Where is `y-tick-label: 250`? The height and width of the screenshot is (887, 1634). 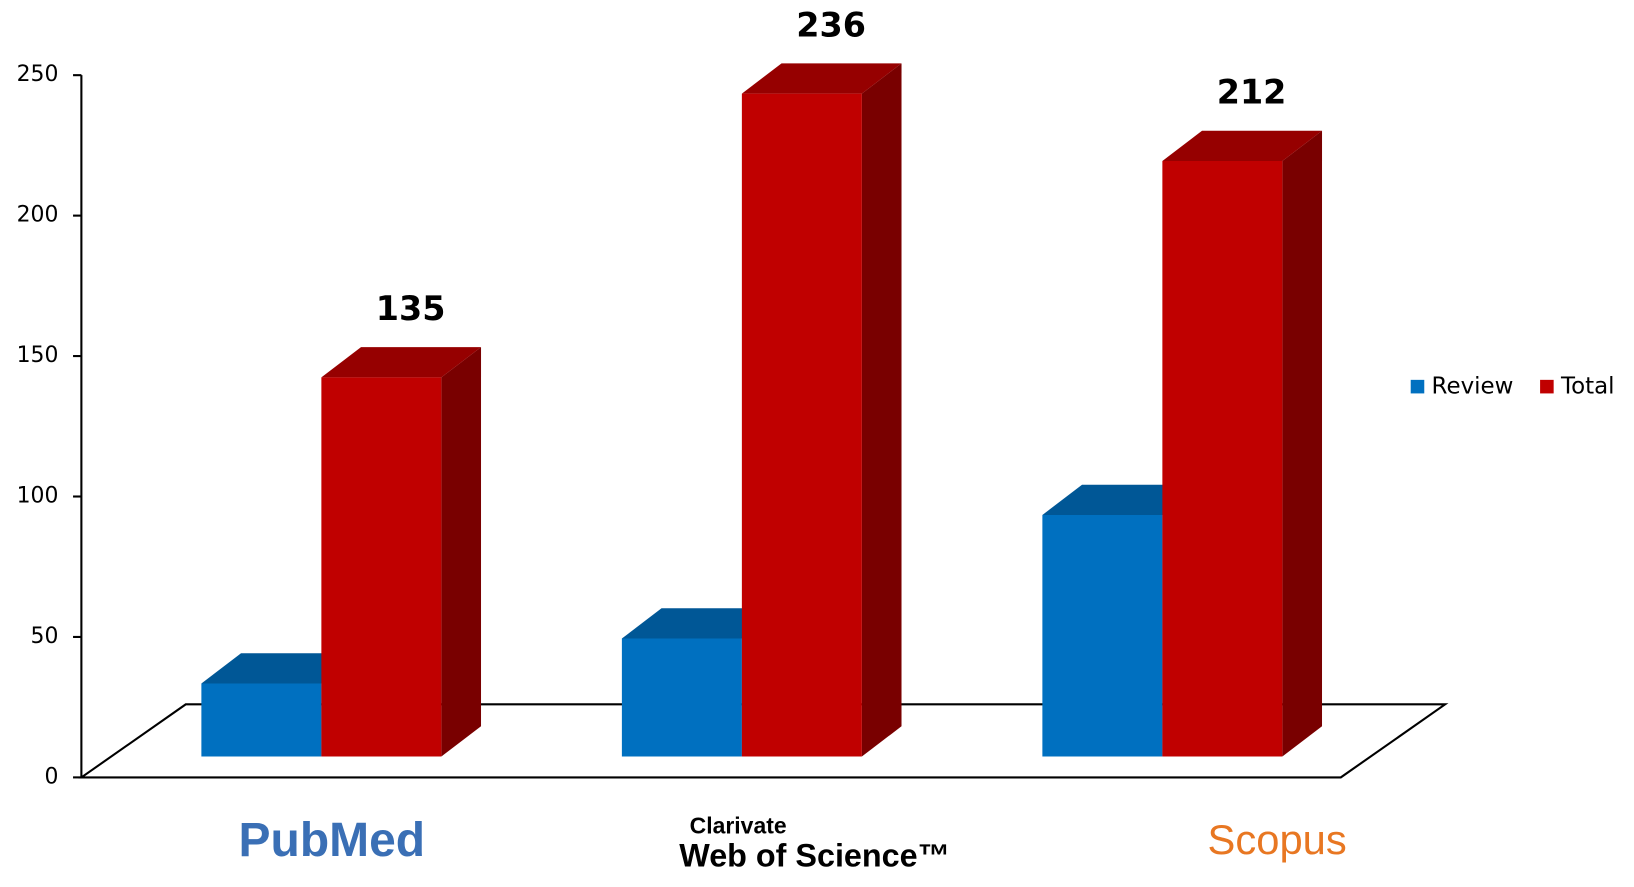 y-tick-label: 250 is located at coordinates (38, 74).